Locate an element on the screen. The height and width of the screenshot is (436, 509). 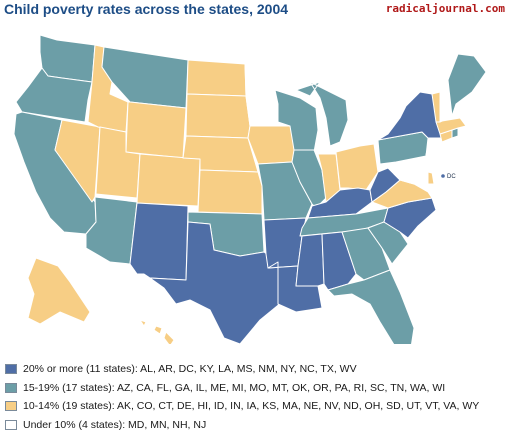
state-ma is located at coordinates (451, 126).